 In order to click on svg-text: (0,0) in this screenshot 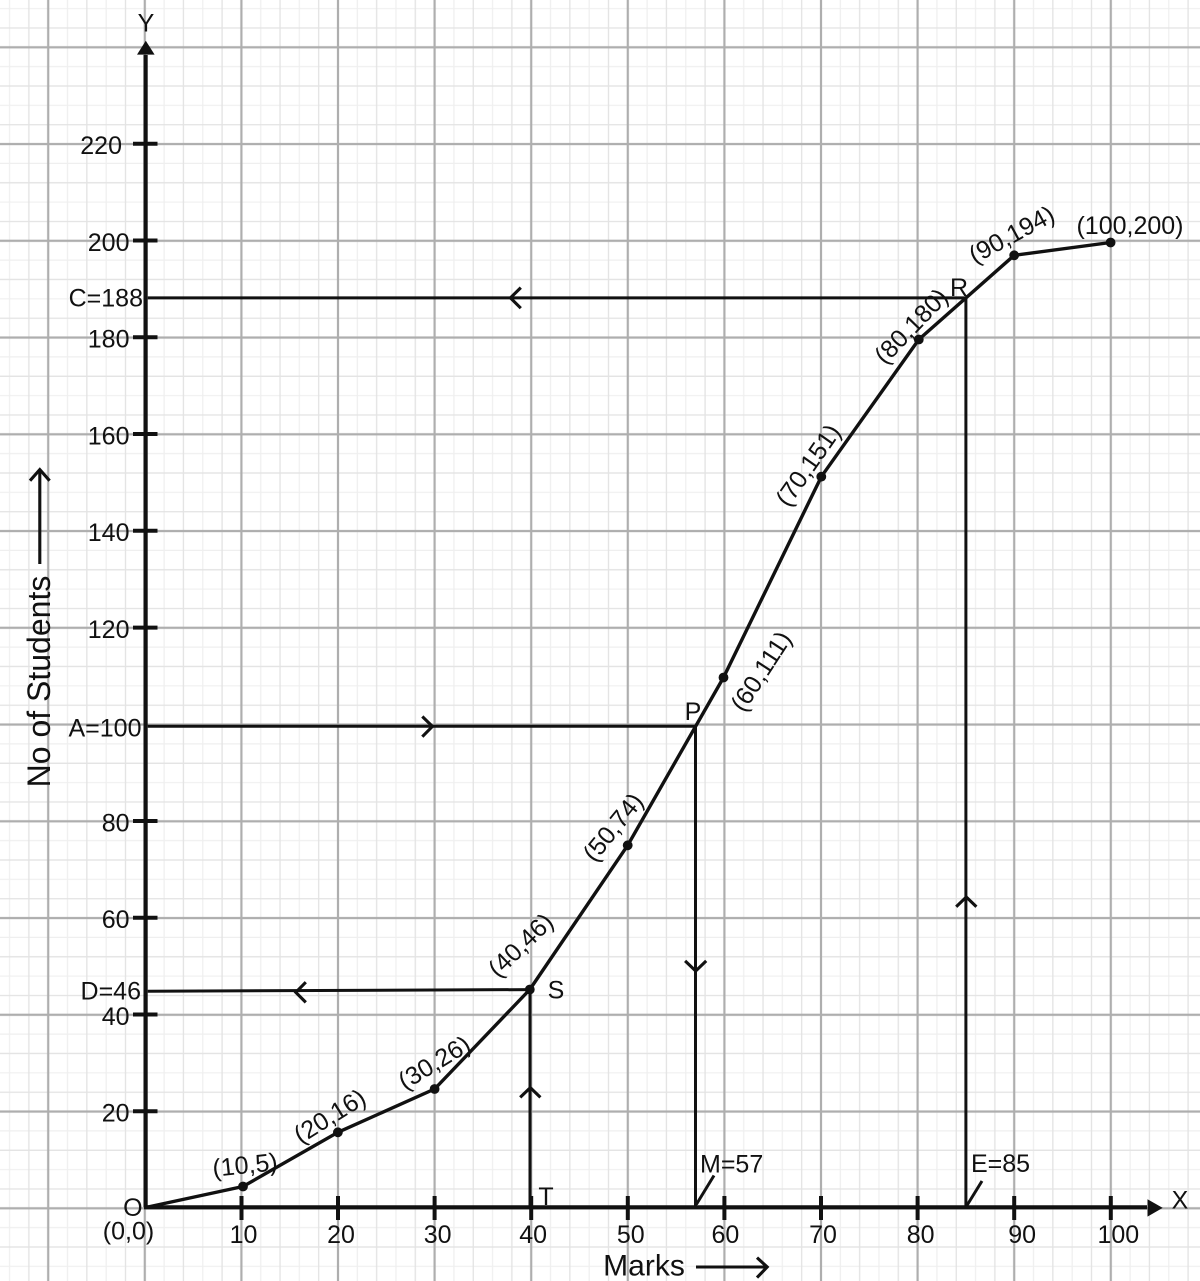, I will do `click(128, 1232)`.